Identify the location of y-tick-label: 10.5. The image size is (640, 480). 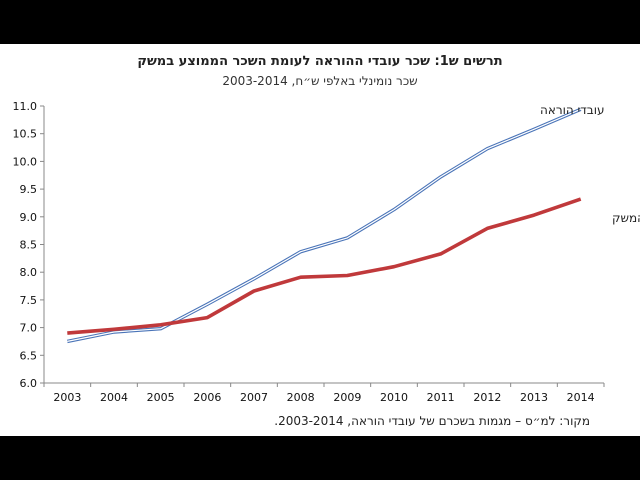
(25, 134).